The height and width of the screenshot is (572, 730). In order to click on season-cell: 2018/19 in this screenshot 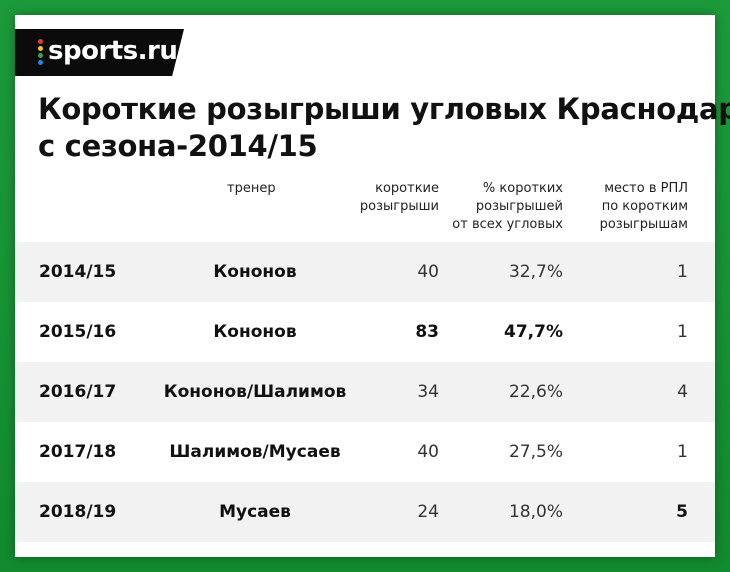, I will do `click(78, 512)`.